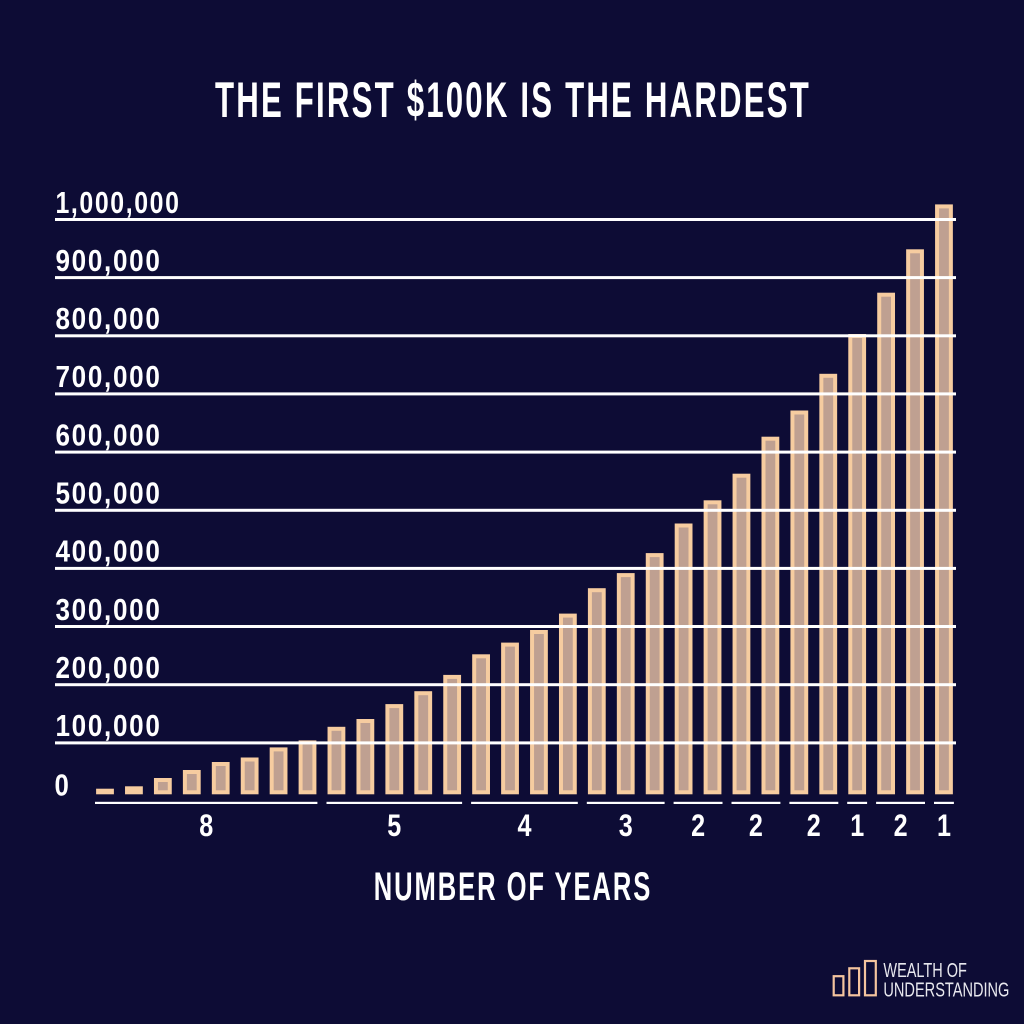  Describe the element at coordinates (109, 260) in the screenshot. I see `svg-text: 900,000` at that location.